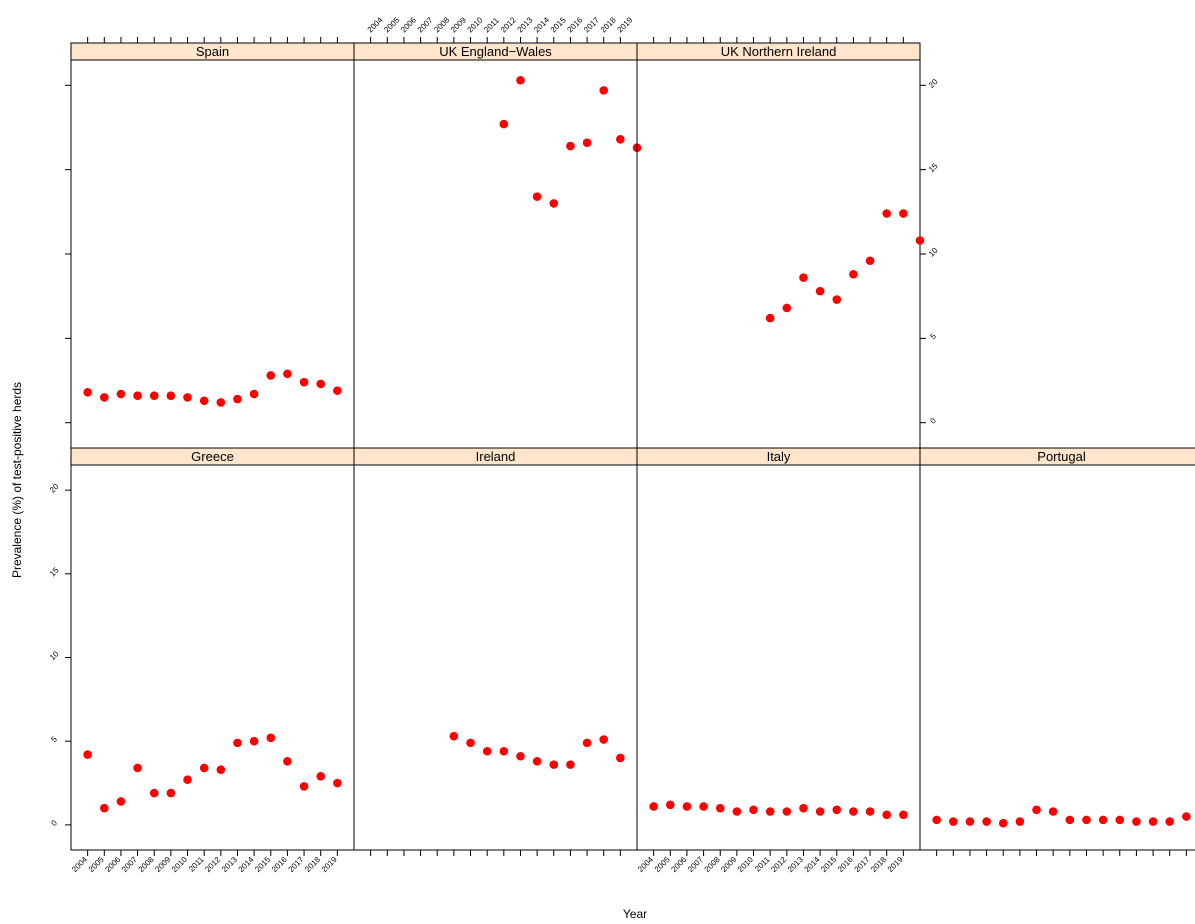 This screenshot has width=1195, height=924. What do you see at coordinates (620, 139) in the screenshot?
I see `data-point-uk-england-wales-2019` at bounding box center [620, 139].